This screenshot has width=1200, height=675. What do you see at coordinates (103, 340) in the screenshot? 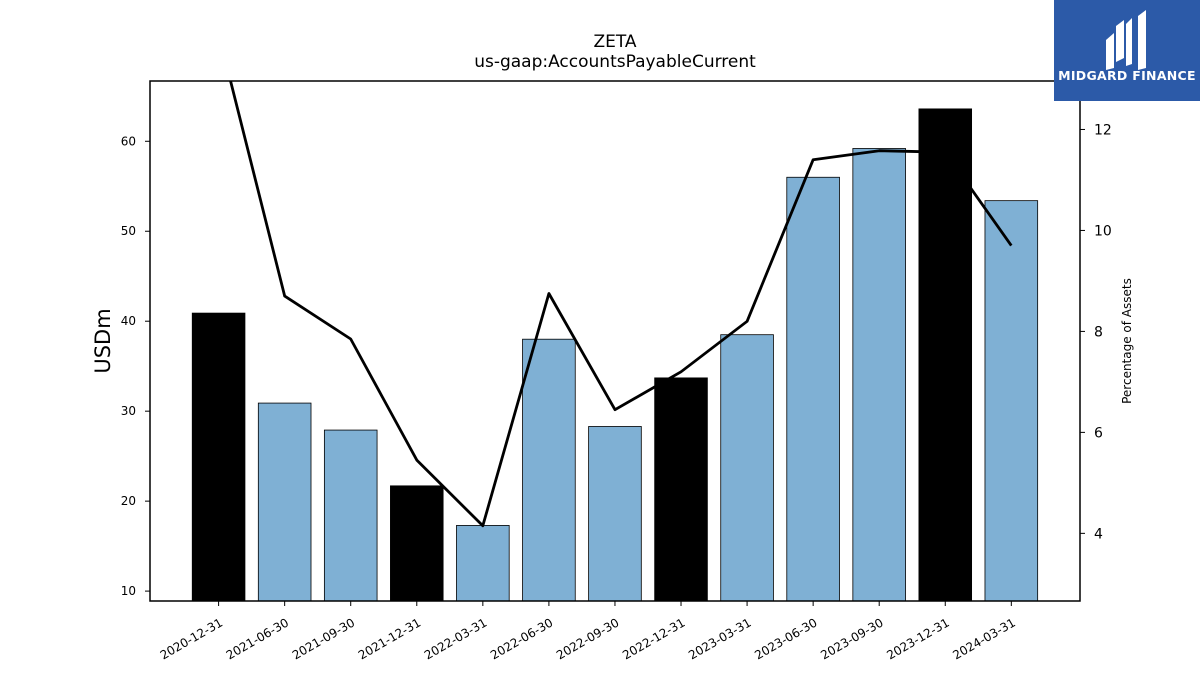
I see `y-axis-label: USDm` at bounding box center [103, 340].